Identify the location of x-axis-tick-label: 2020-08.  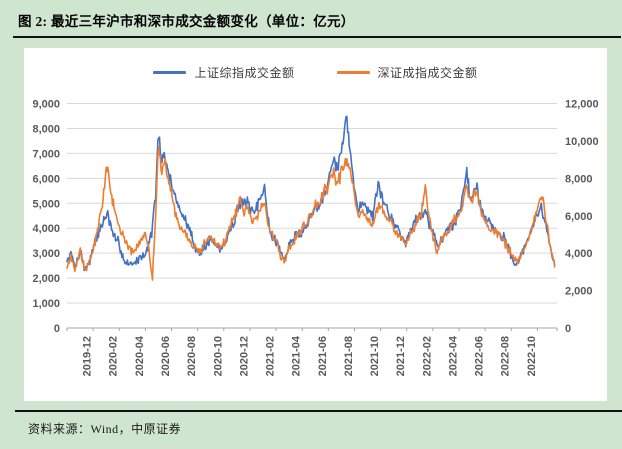
(192, 356).